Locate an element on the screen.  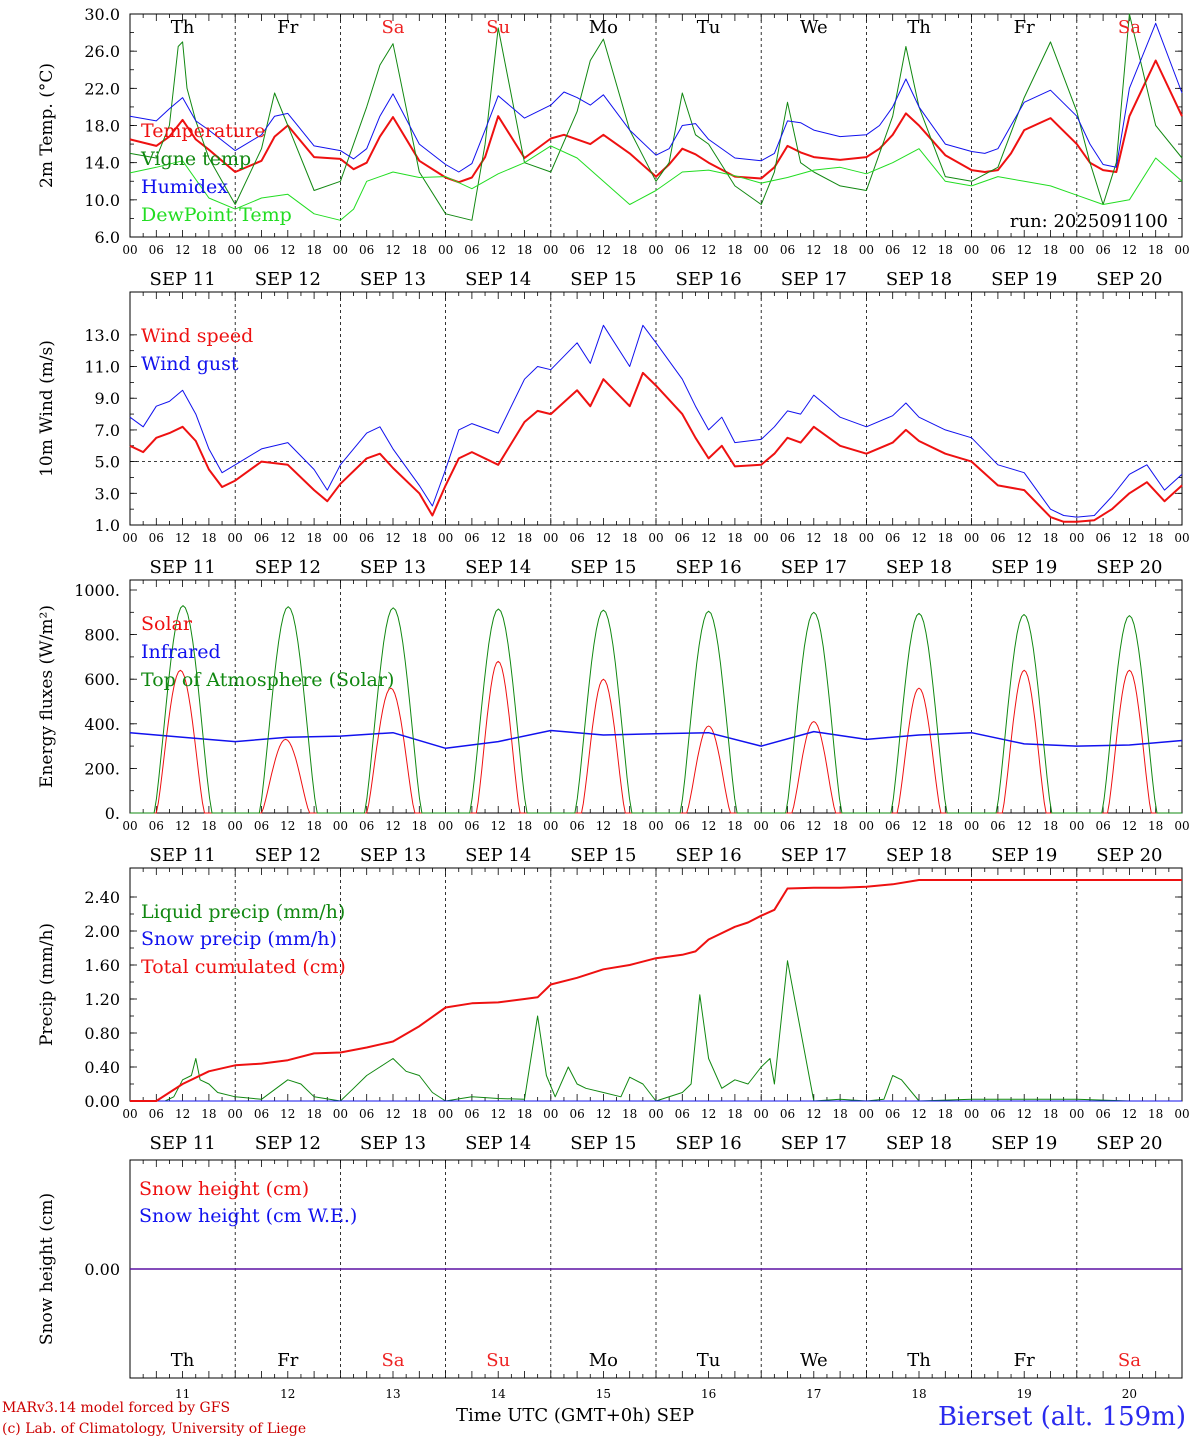
y-tick-label: 1.60 is located at coordinates (102, 965).